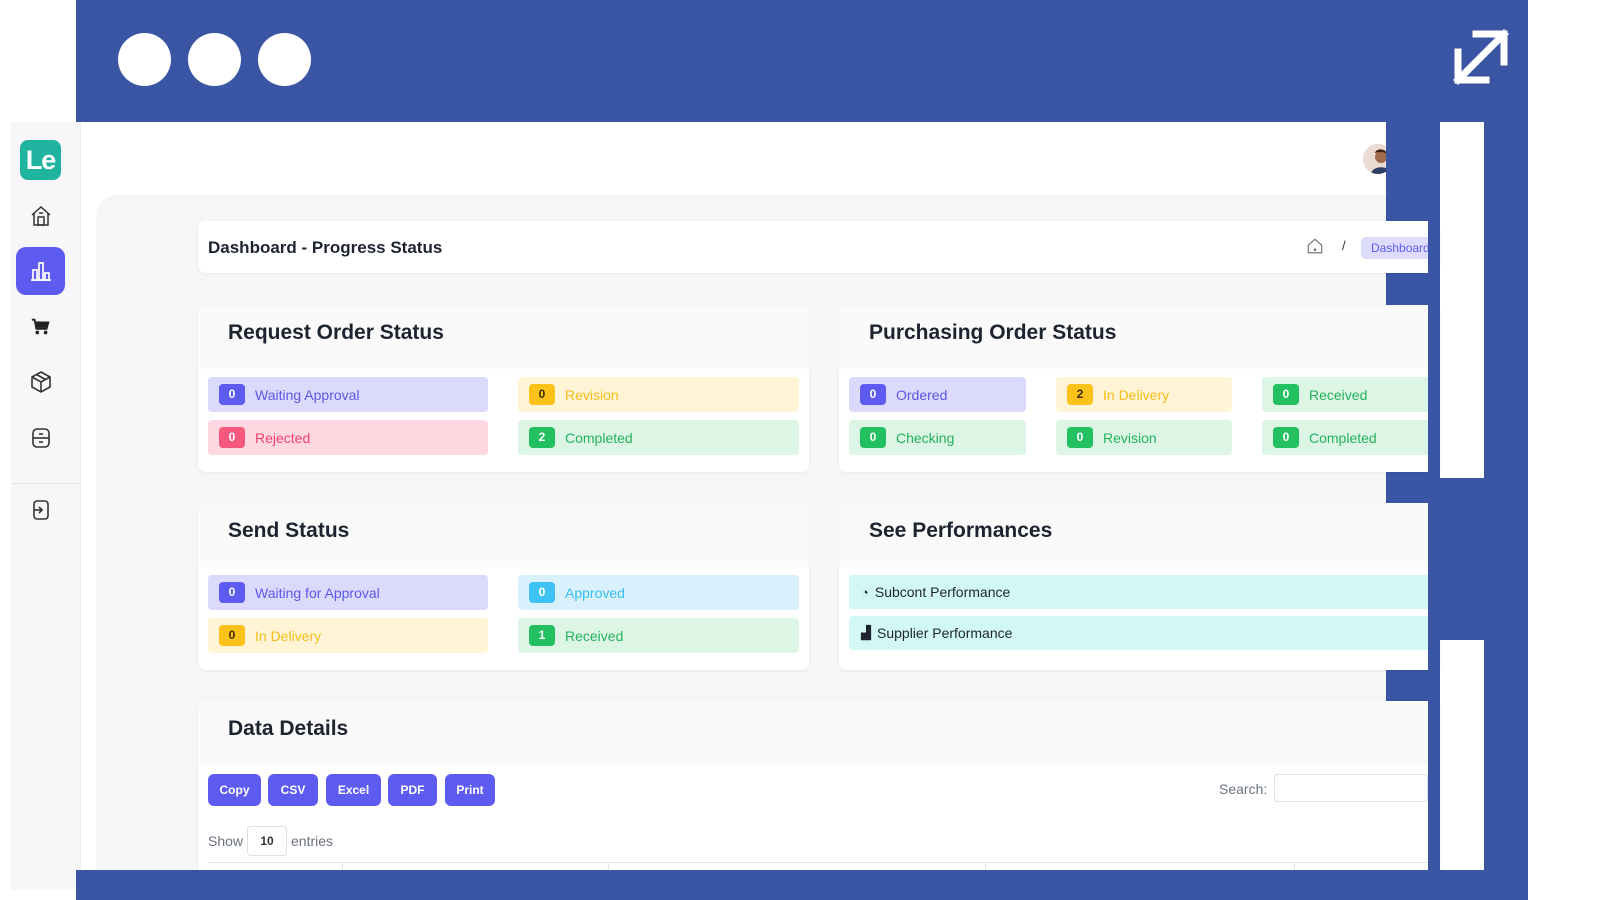 This screenshot has height=900, width=1600. I want to click on status-item: 0 Rejected, so click(348, 437).